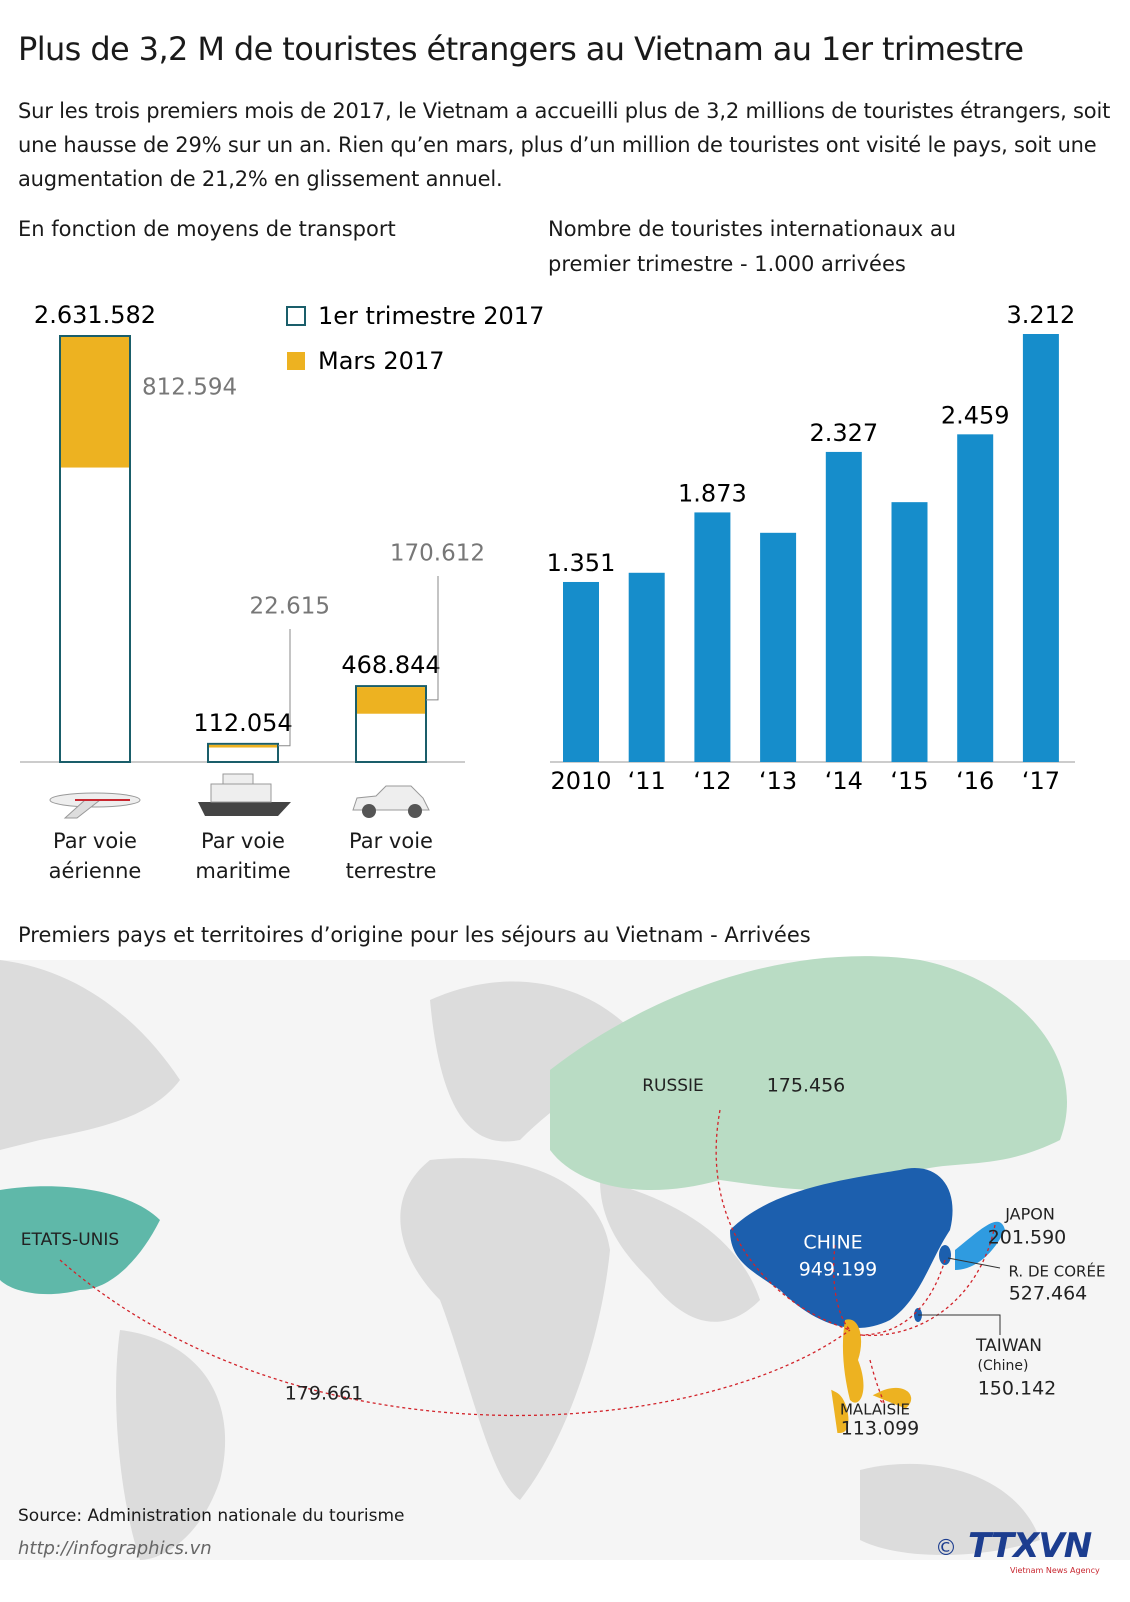 This screenshot has height=1602, width=1130. Describe the element at coordinates (95, 315) in the screenshot. I see `value-label: 2.631.582` at that location.